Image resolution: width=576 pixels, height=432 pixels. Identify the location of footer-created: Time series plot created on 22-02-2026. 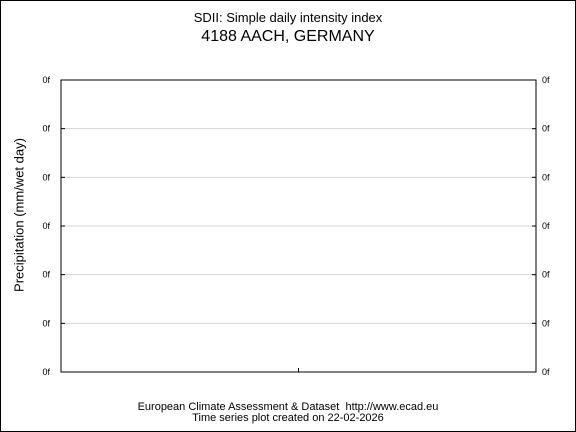
(288, 418).